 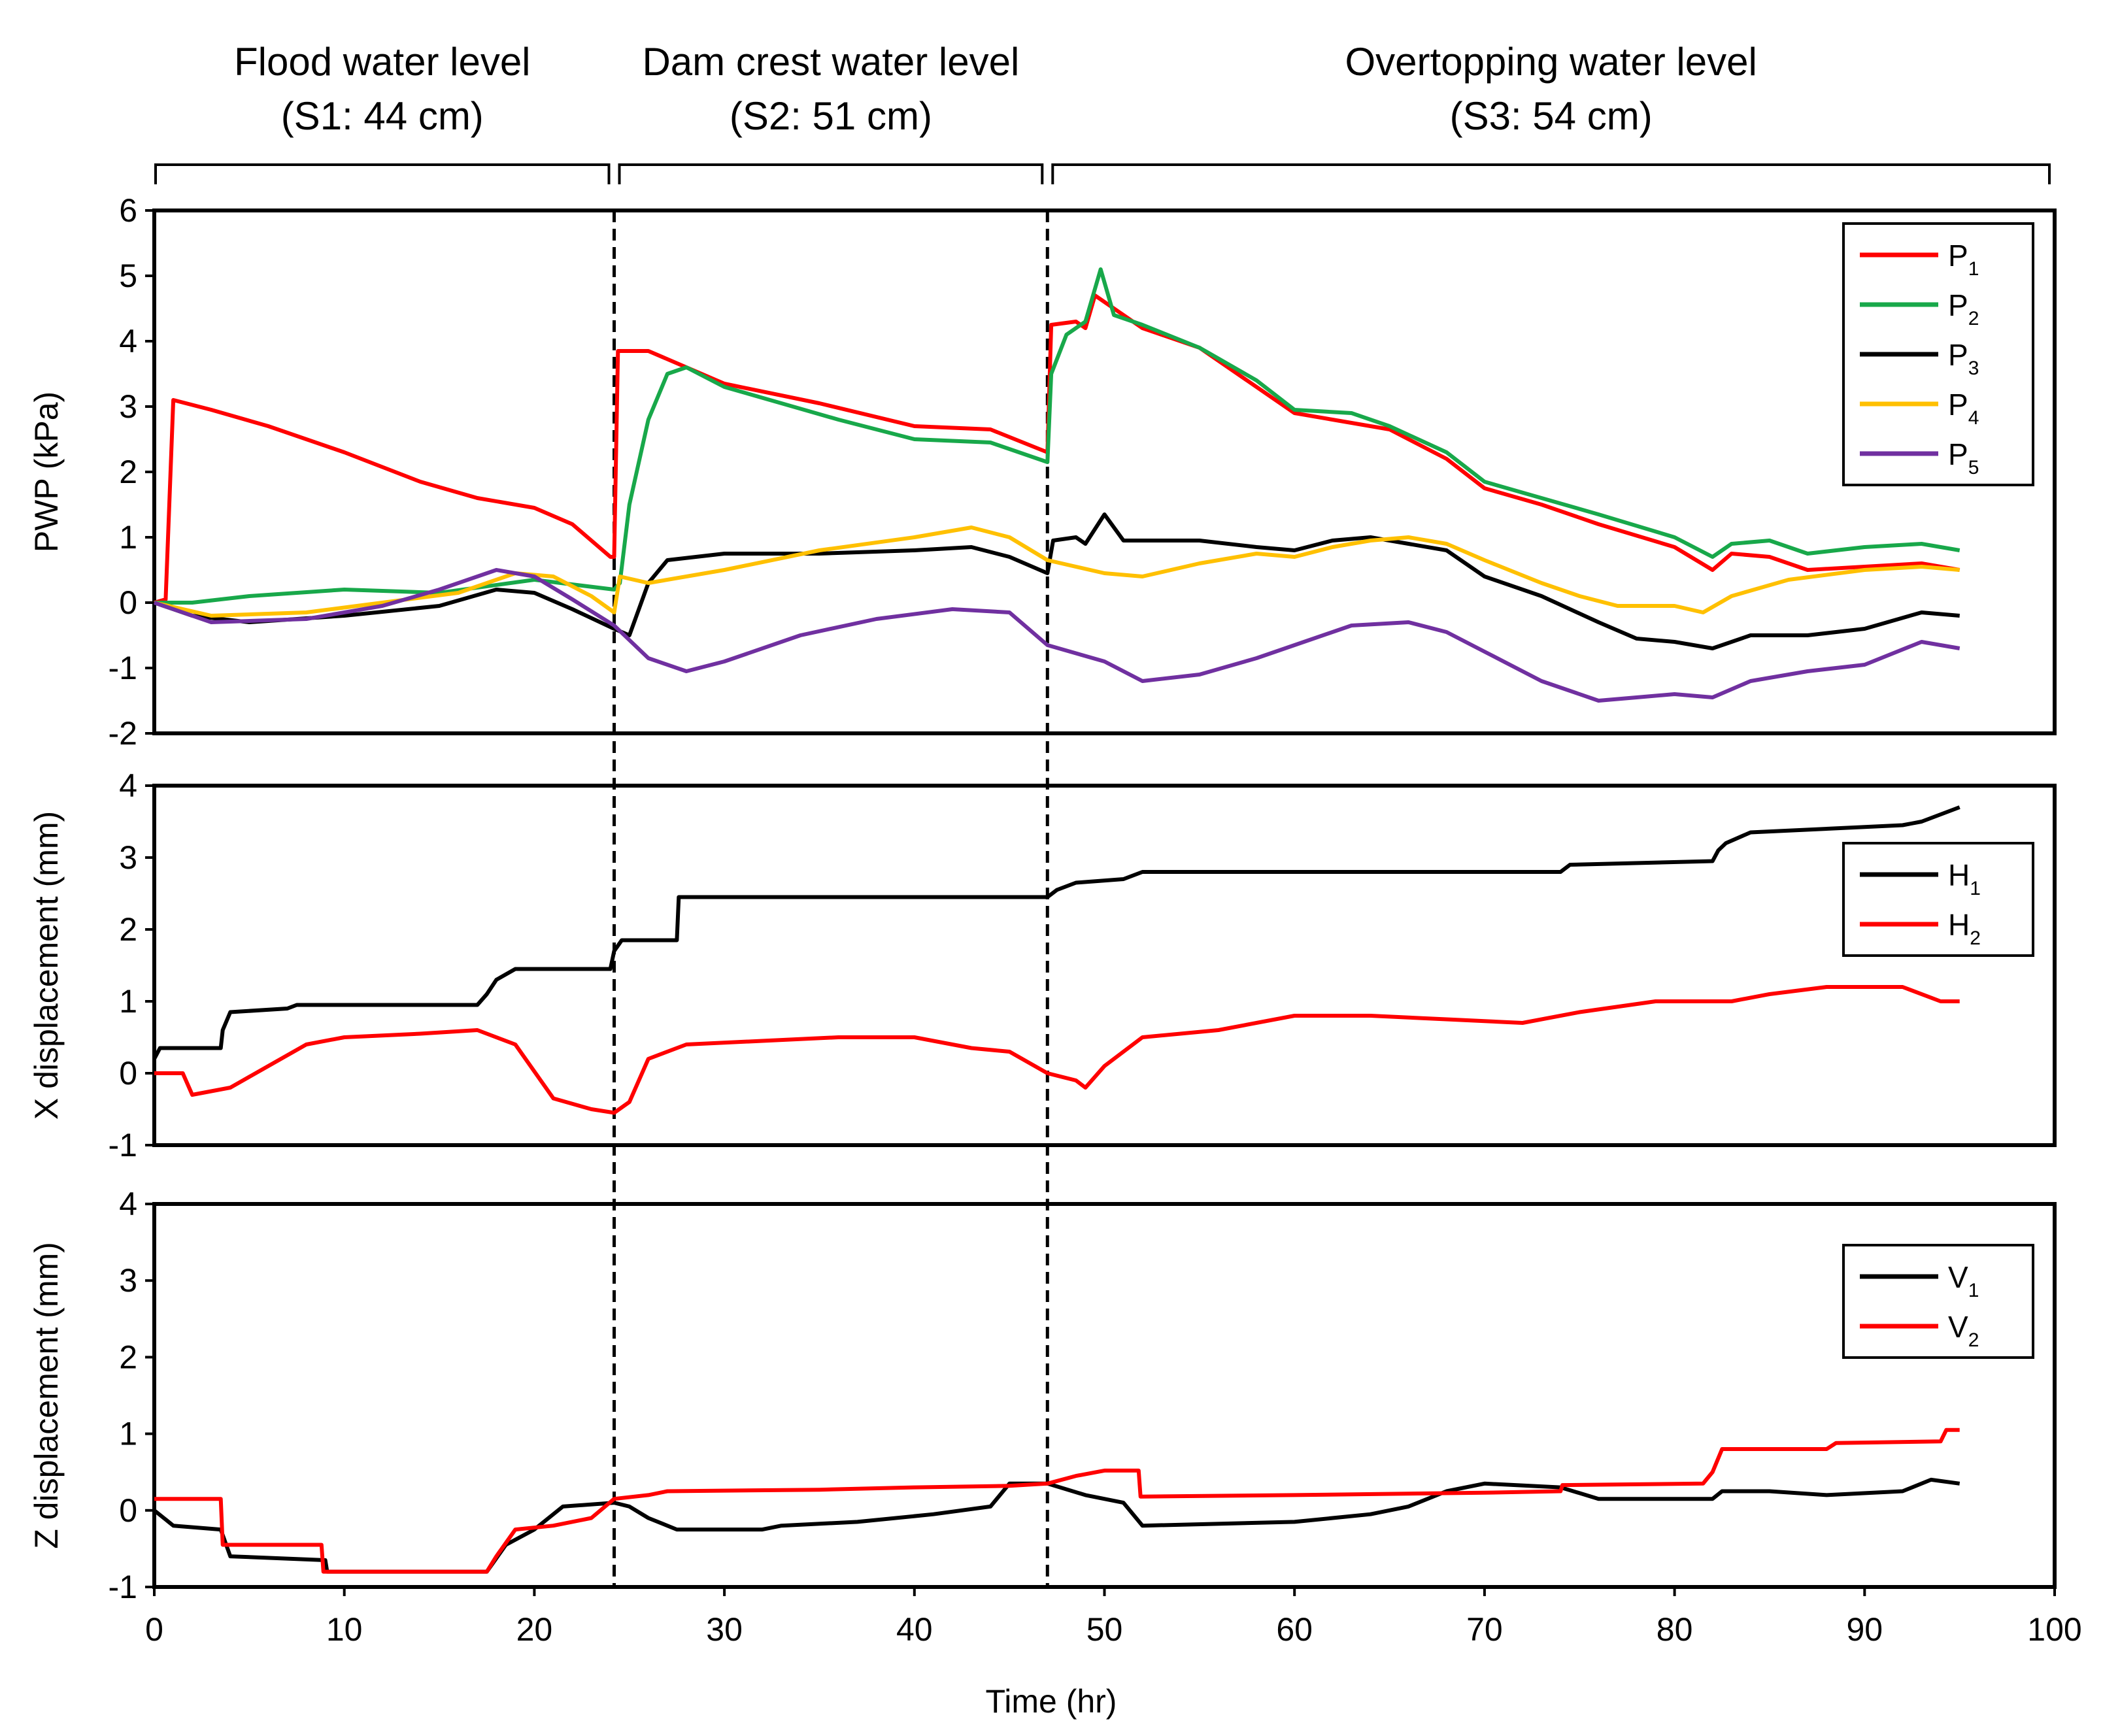 I want to click on y-tick-label: -2, so click(x=123, y=733).